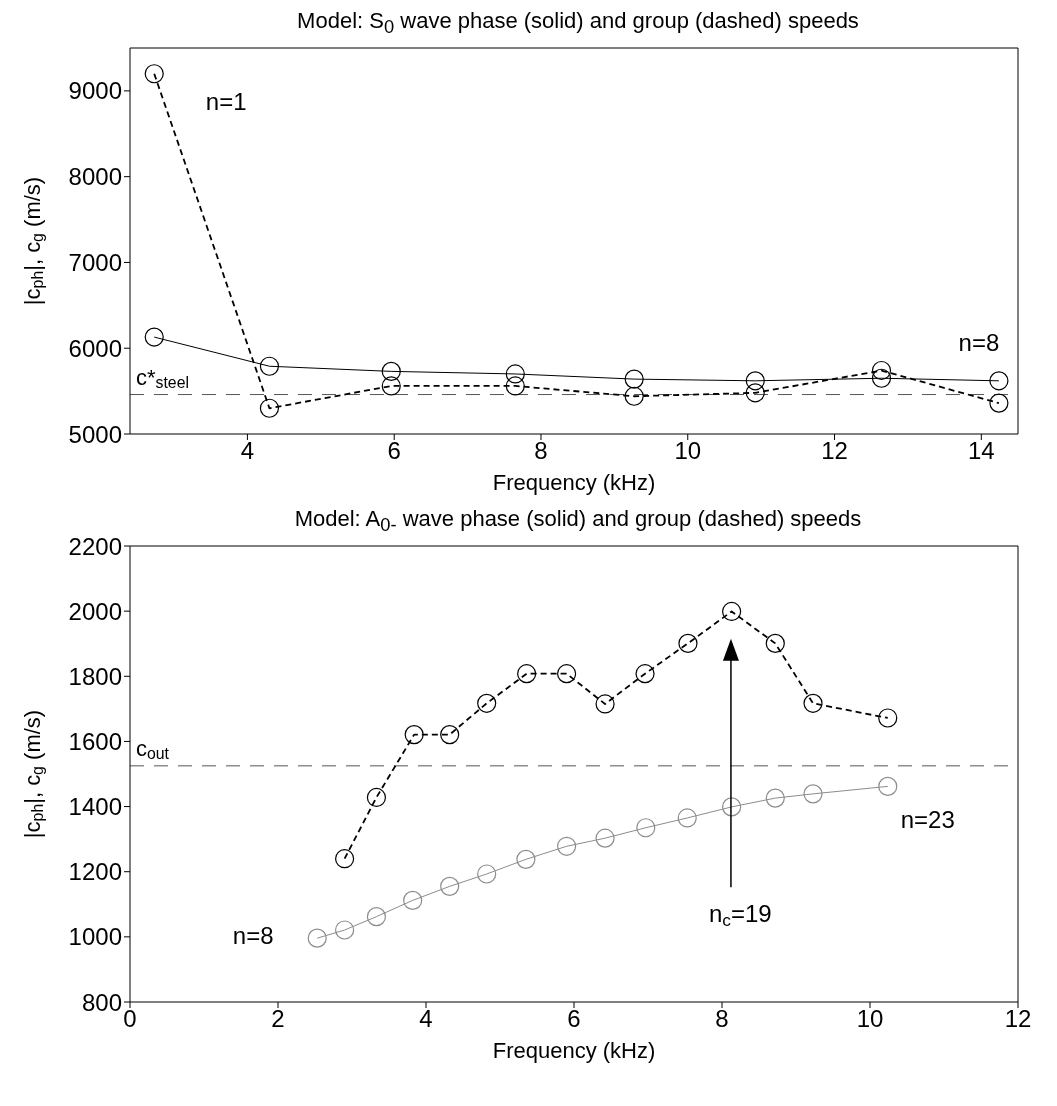  I want to click on x-tick-label: 0, so click(130, 1019).